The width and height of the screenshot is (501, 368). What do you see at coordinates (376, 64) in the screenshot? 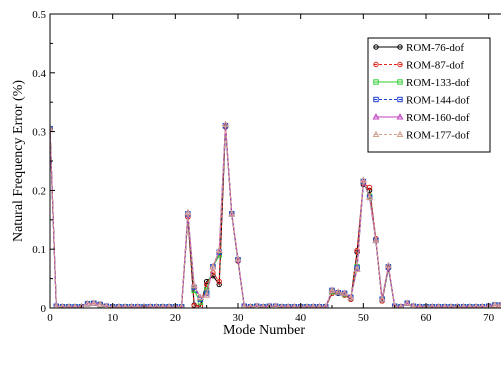
I see `legend-rom-87-dof-point` at bounding box center [376, 64].